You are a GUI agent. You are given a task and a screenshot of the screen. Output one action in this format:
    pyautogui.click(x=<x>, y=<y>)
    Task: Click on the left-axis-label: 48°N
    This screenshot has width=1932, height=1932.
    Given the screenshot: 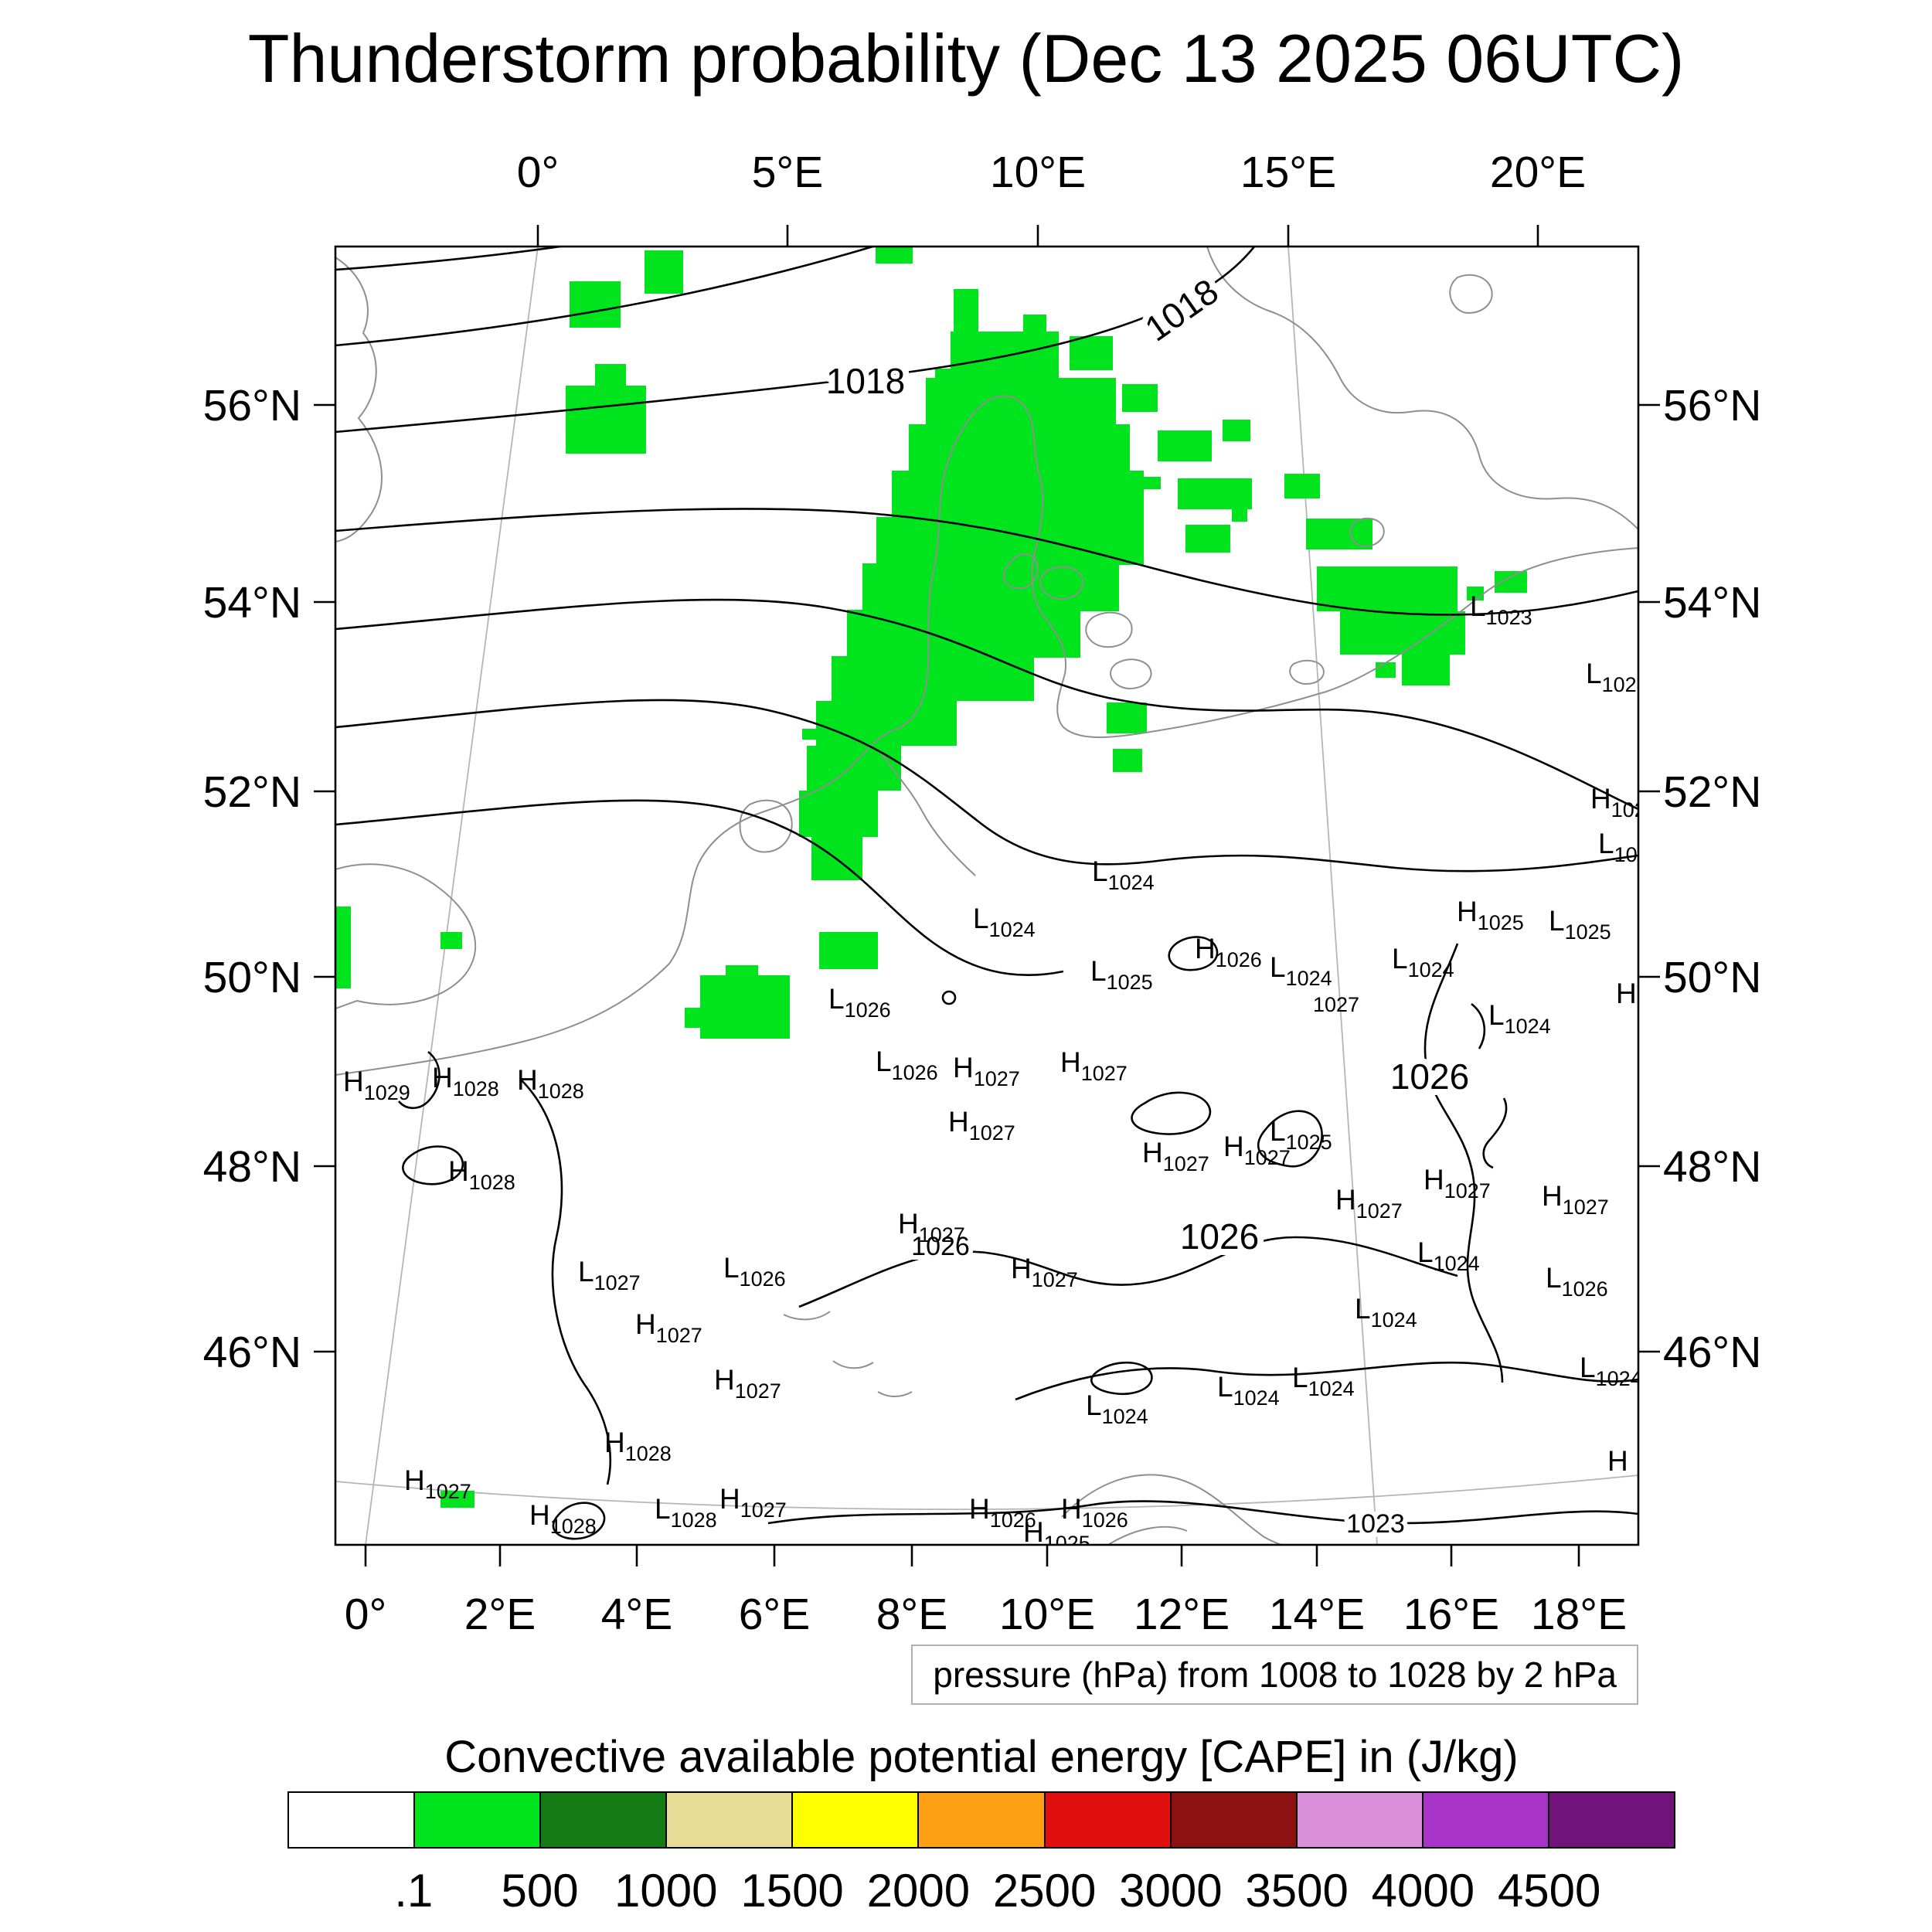 What is the action you would take?
    pyautogui.click(x=252, y=1167)
    